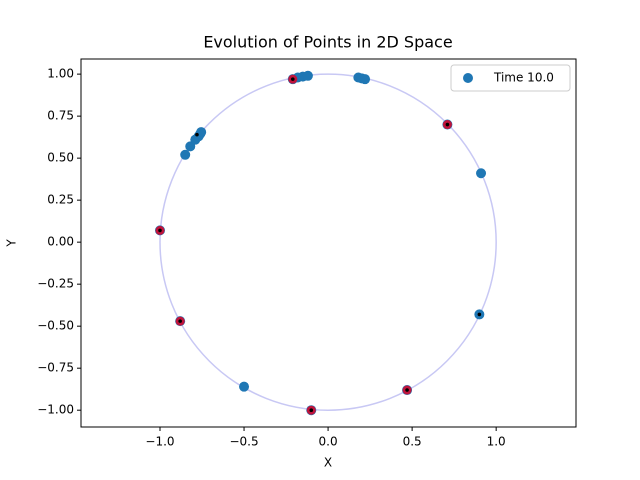 The image size is (640, 480). Describe the element at coordinates (60, 200) in the screenshot. I see `y-tick-label: 0.25` at that location.